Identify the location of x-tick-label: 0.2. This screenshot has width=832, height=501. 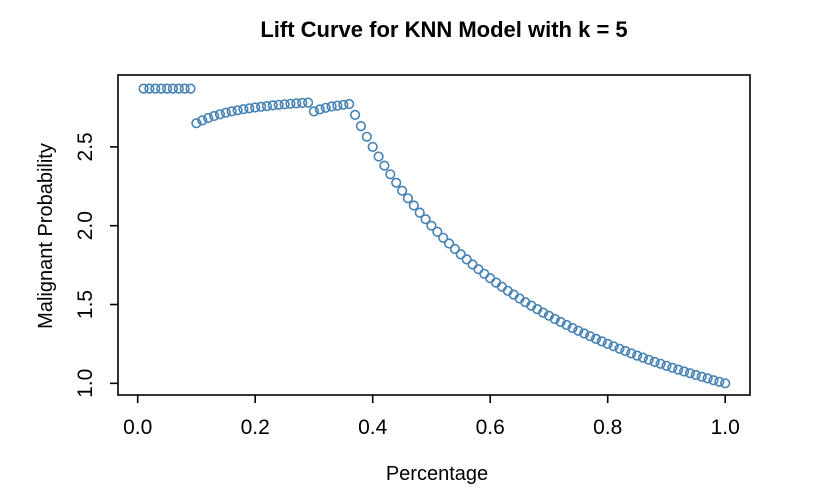
(255, 427).